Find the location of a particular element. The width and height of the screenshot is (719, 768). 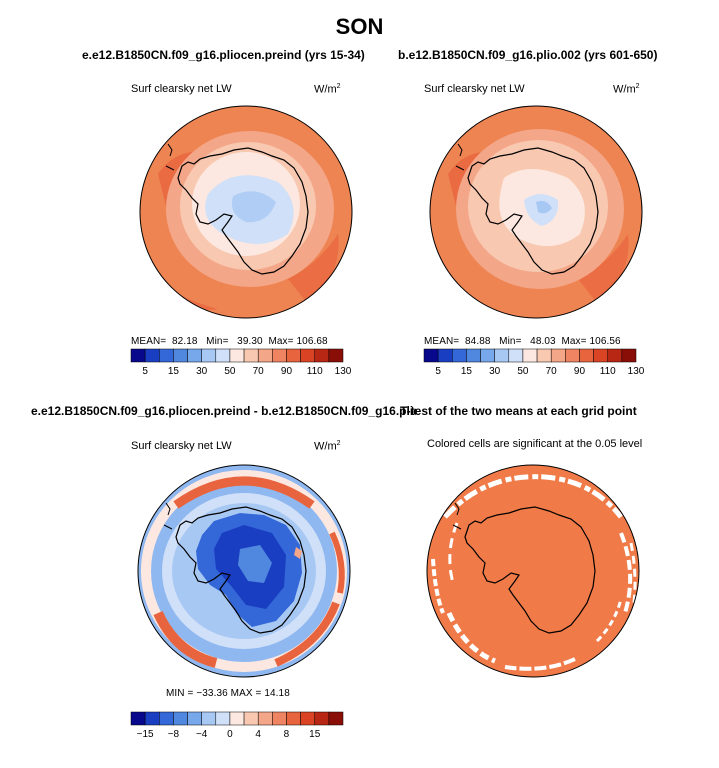

colorbar-tick-label: 8 is located at coordinates (287, 734).